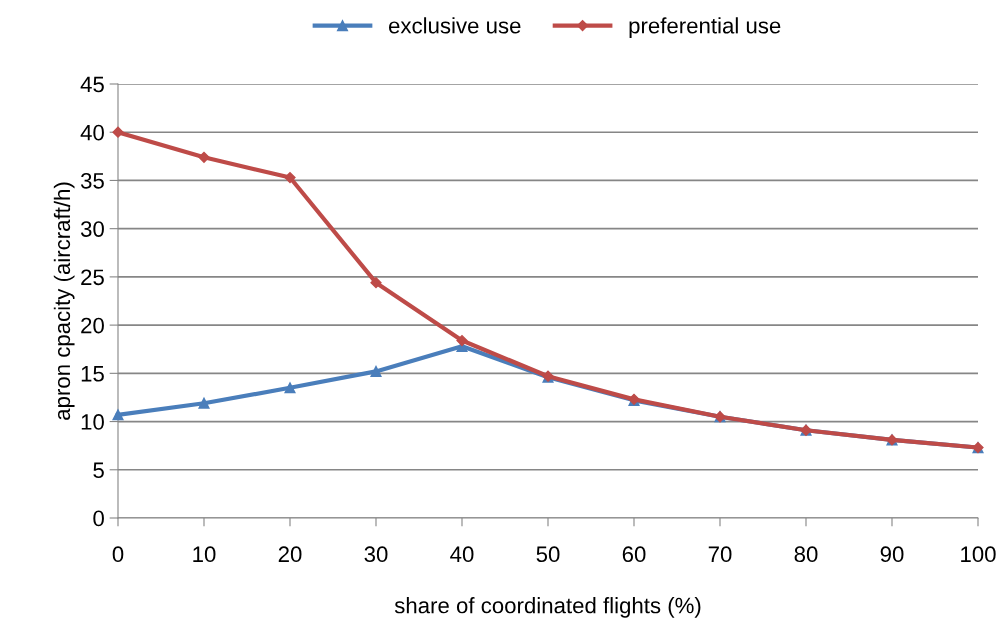  Describe the element at coordinates (92, 325) in the screenshot. I see `y-tick-label: 20` at that location.